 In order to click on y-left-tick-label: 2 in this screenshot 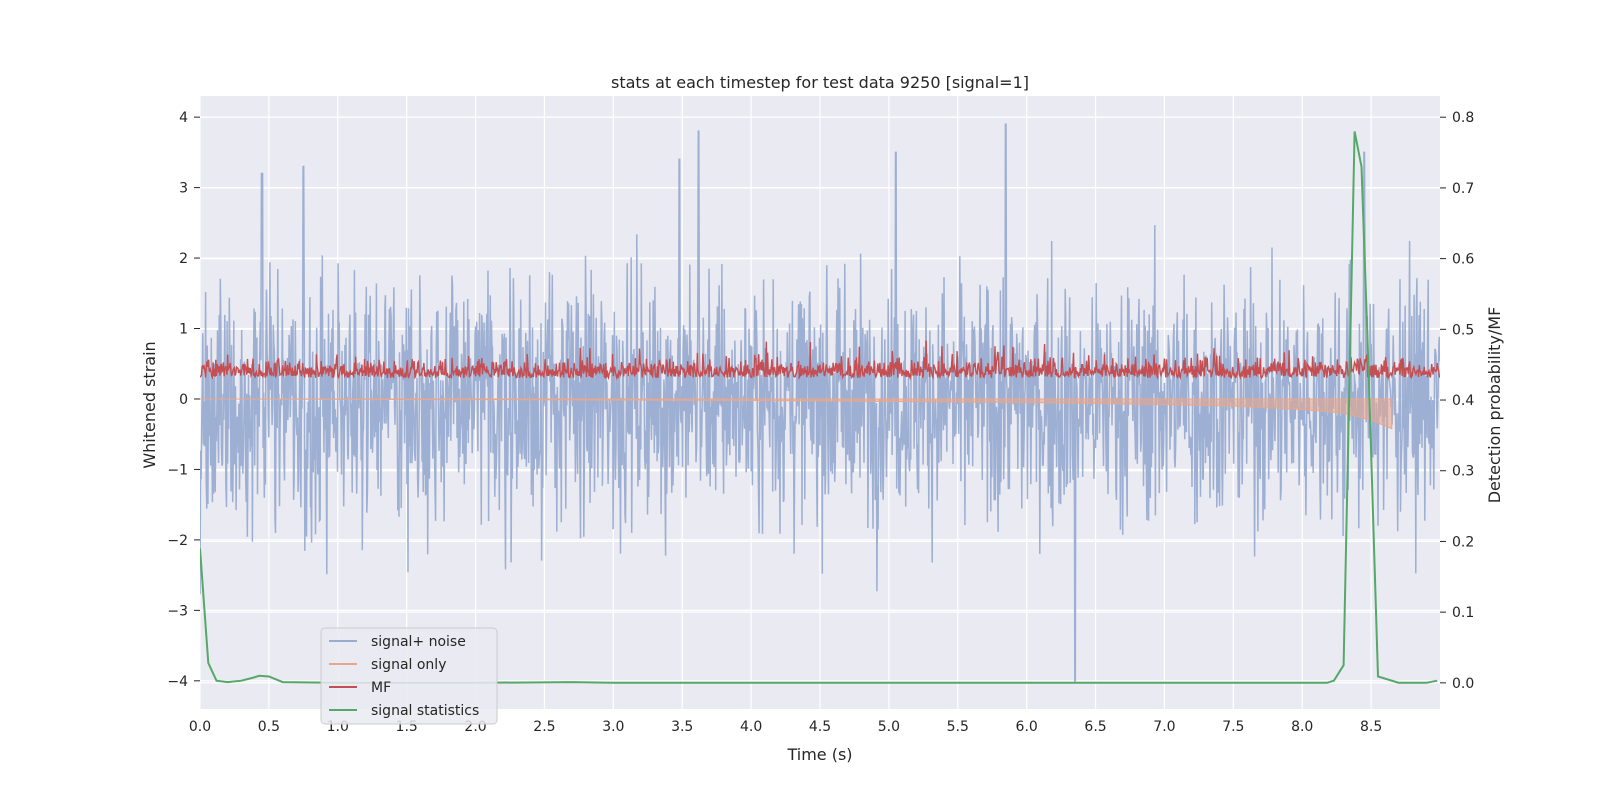, I will do `click(183, 259)`.